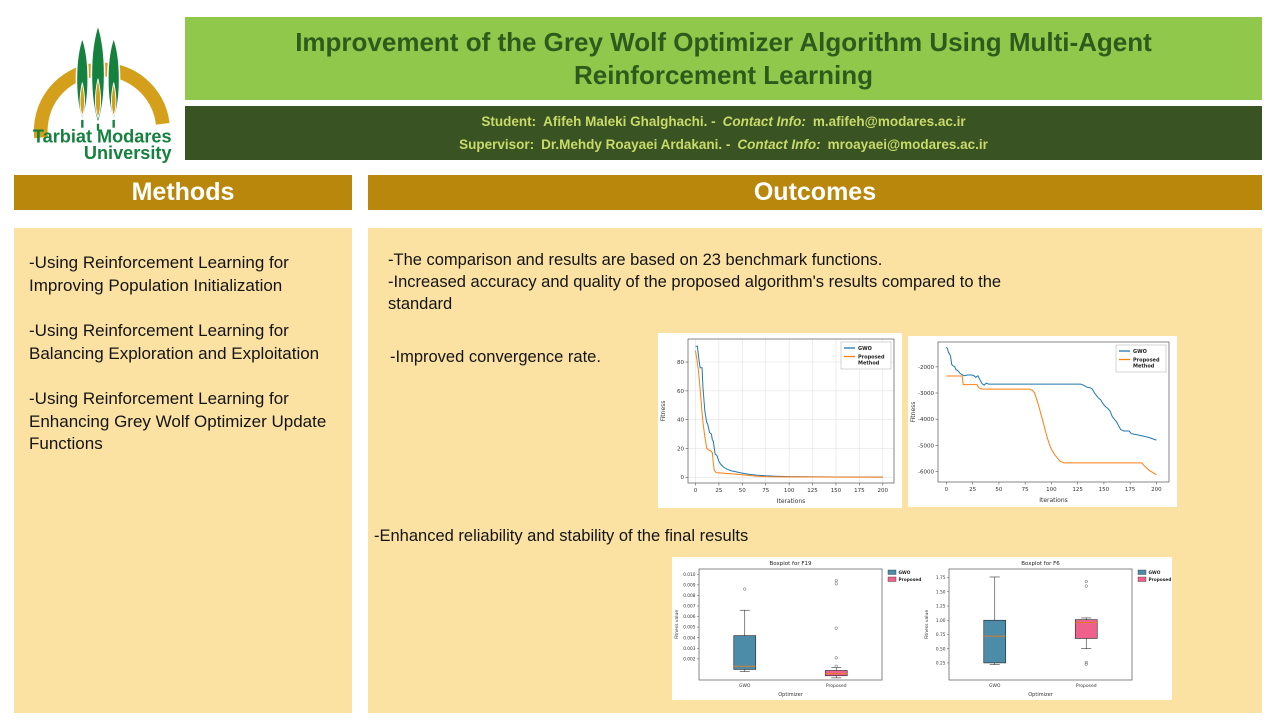 Image resolution: width=1280 pixels, height=720 pixels. I want to click on outcomes-header: Outcomes, so click(815, 192).